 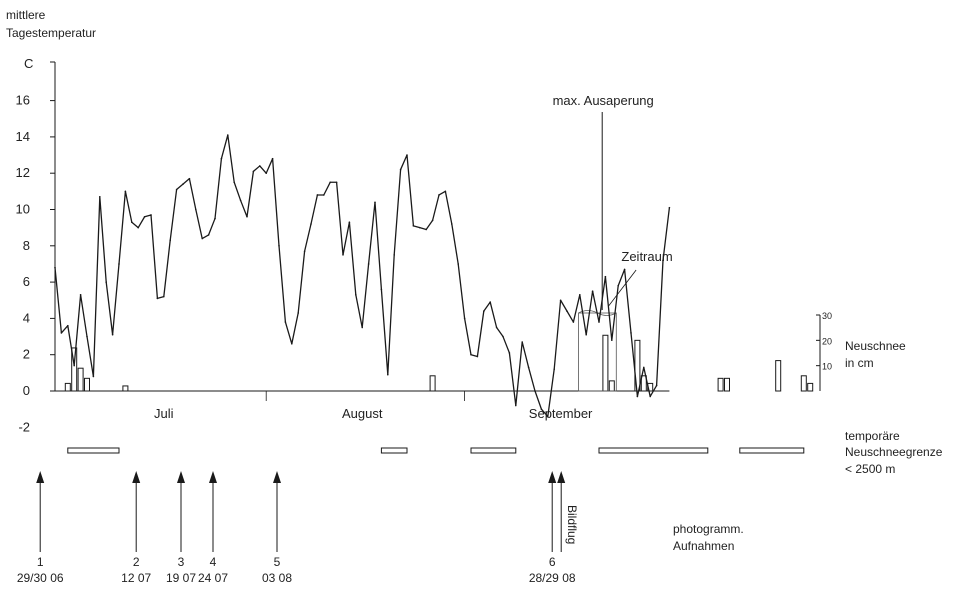 I want to click on flight-number: 2, so click(x=136, y=562).